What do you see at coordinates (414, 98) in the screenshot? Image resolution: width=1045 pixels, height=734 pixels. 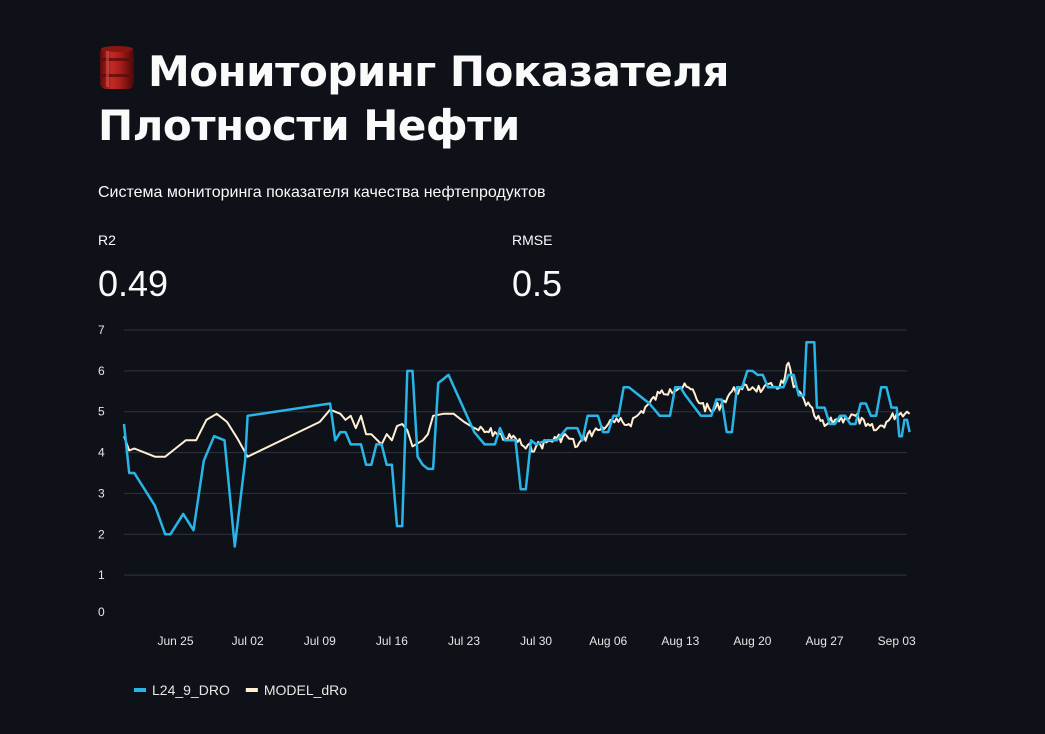 I see `page-title-text: Мониторинг Показателя Плотности Нефти` at bounding box center [414, 98].